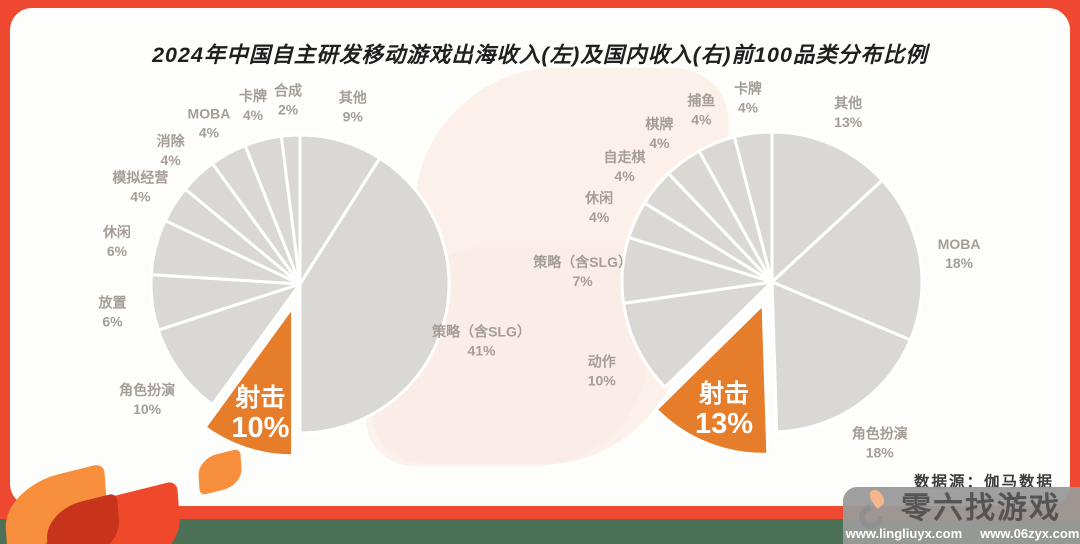 This screenshot has width=1080, height=544. What do you see at coordinates (288, 99) in the screenshot?
I see `pie-left-label-10: 合成 2%` at bounding box center [288, 99].